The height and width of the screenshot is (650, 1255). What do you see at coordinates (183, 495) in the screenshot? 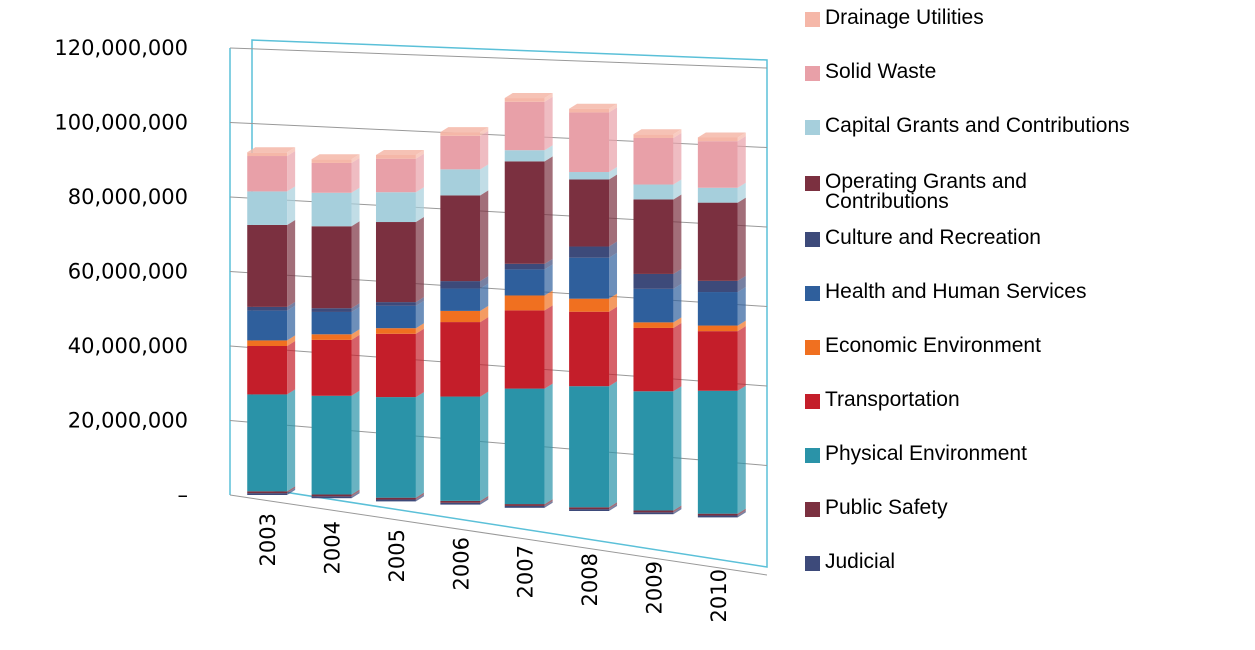
I see `y-tick-label: –` at bounding box center [183, 495].